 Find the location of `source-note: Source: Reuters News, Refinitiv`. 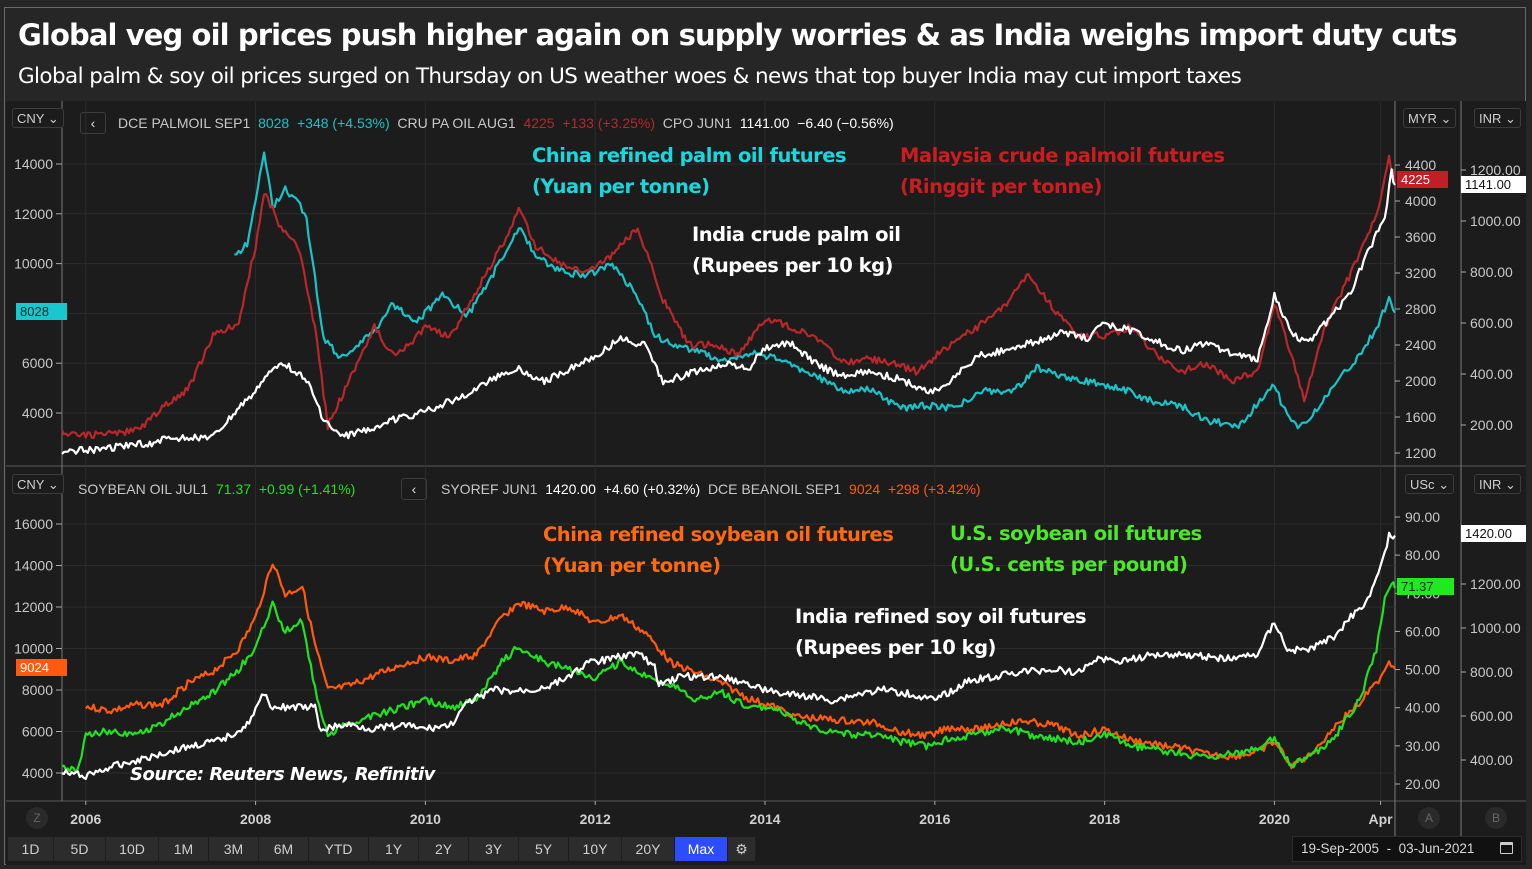

source-note: Source: Reuters News, Refinitiv is located at coordinates (282, 774).